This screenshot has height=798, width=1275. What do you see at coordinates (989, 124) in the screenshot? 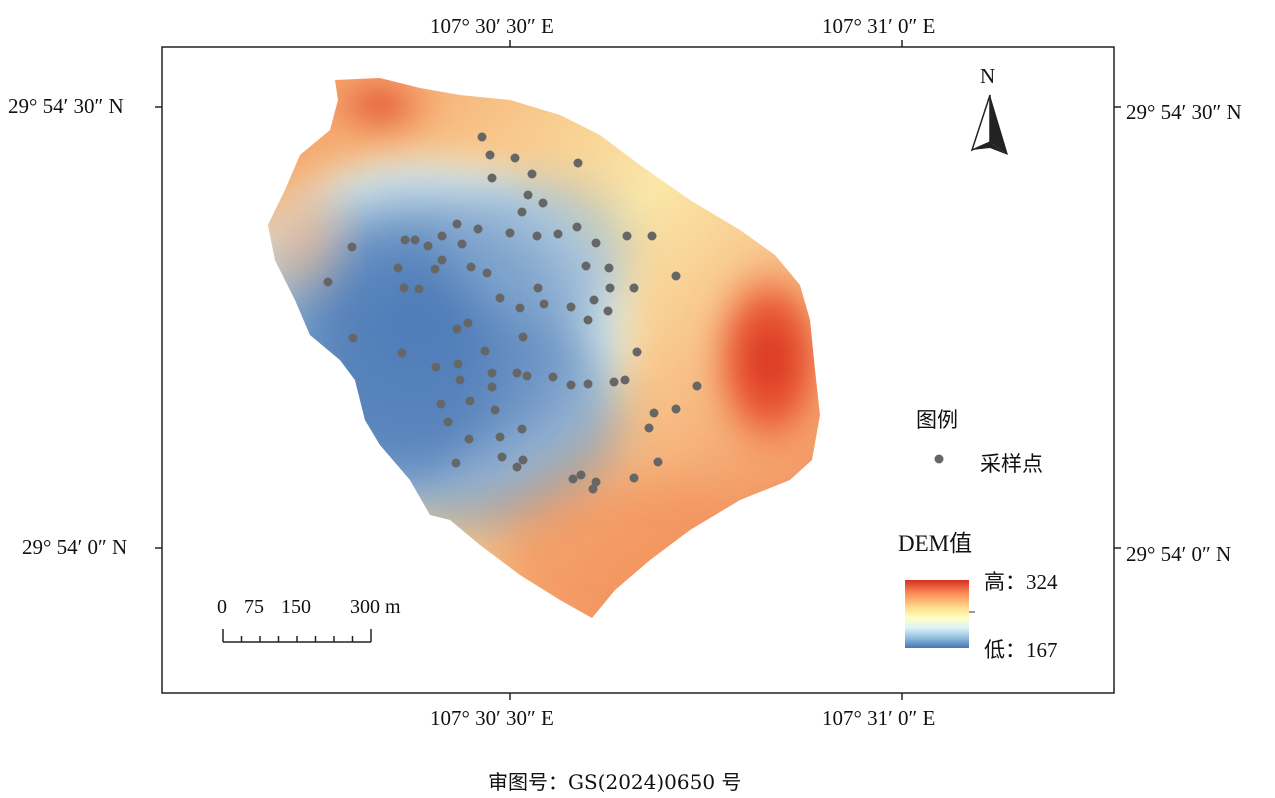
I see `north-arrow-icon` at bounding box center [989, 124].